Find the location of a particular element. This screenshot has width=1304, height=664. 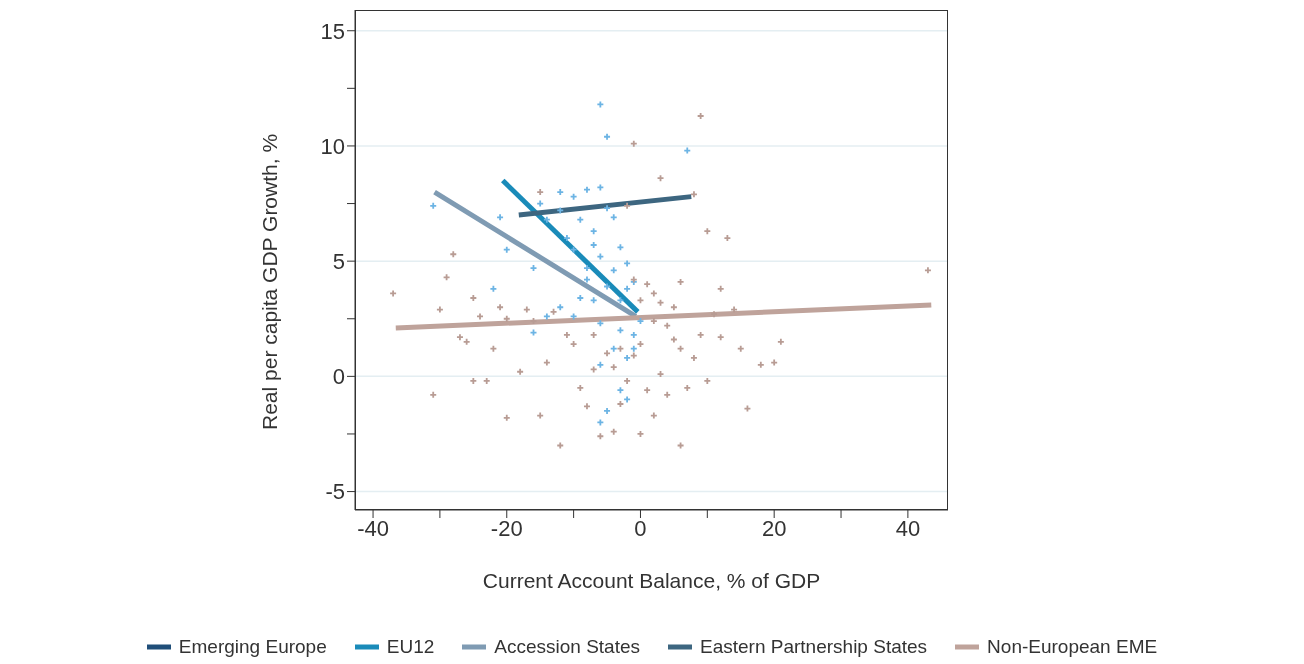

y-tick-label: -5 is located at coordinates (335, 492).